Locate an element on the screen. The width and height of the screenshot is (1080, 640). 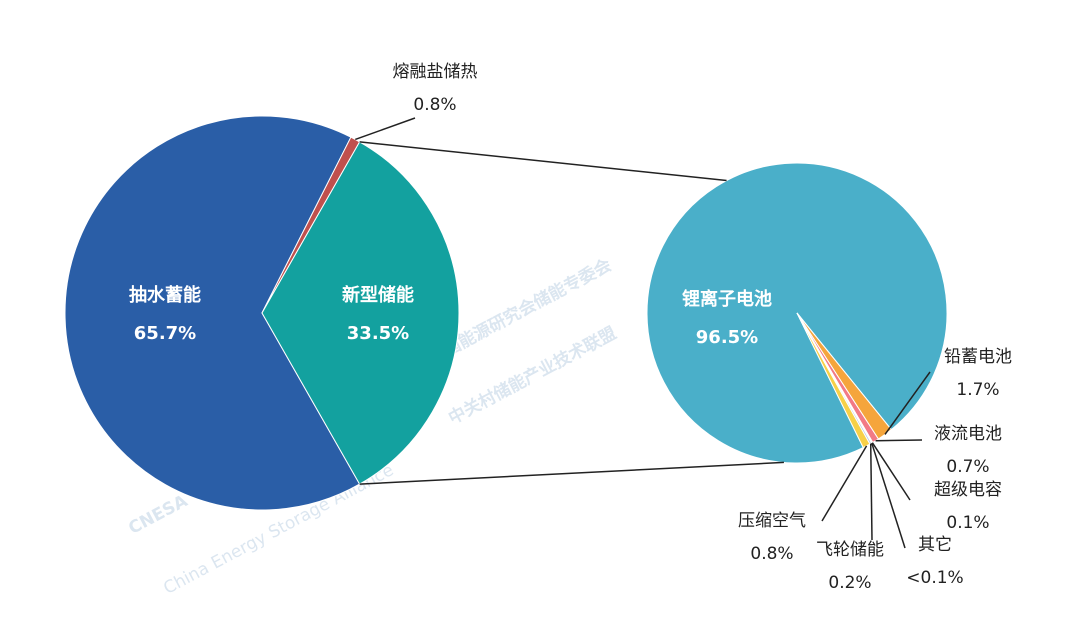
pie is located at coordinates (797, 313).